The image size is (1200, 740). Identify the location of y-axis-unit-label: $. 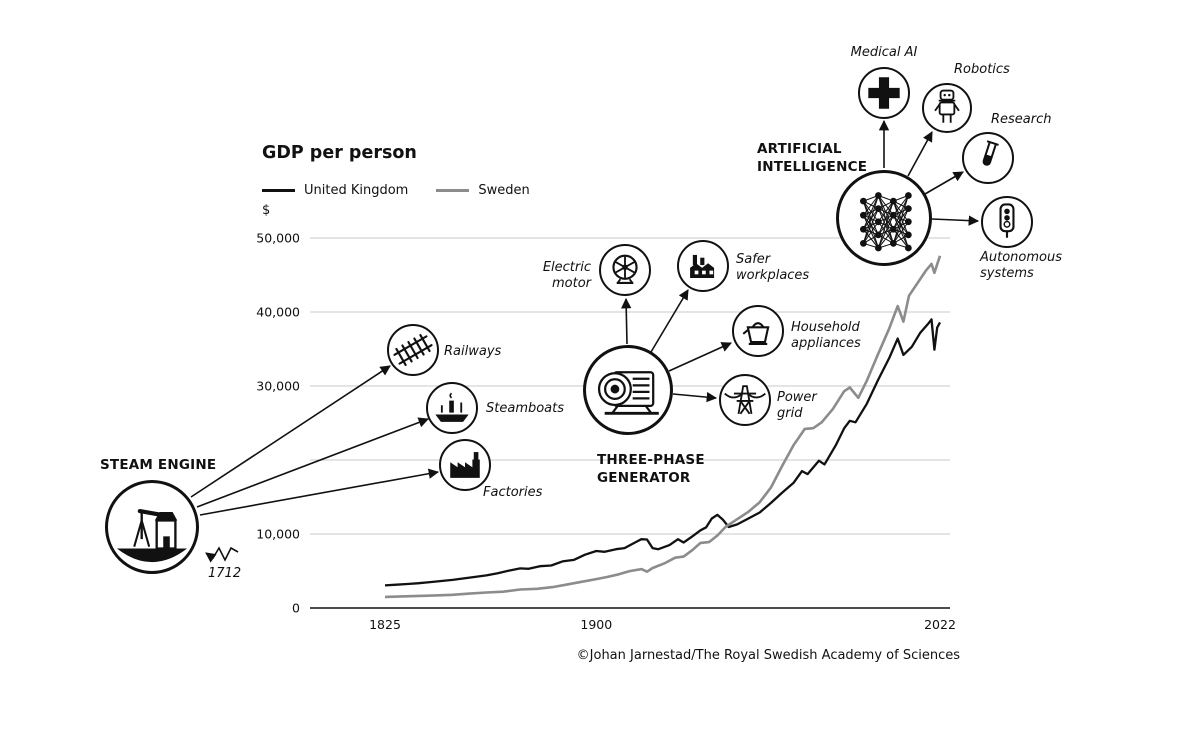
(266, 210).